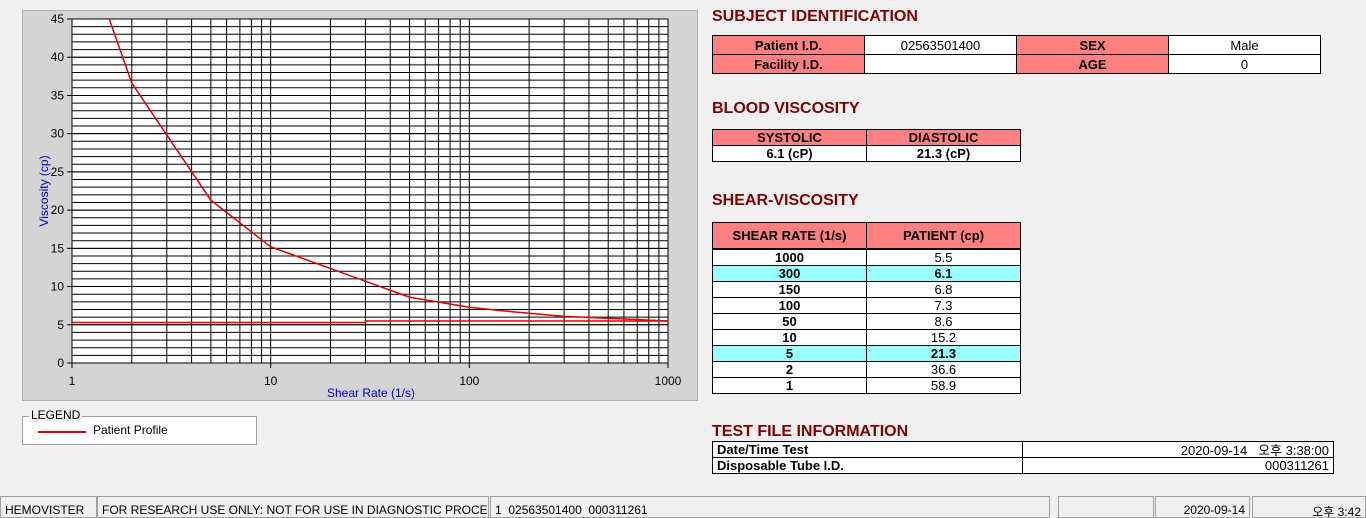 Image resolution: width=1366 pixels, height=518 pixels. I want to click on heading: SUBJECT IDENTIFICATION, so click(815, 16).